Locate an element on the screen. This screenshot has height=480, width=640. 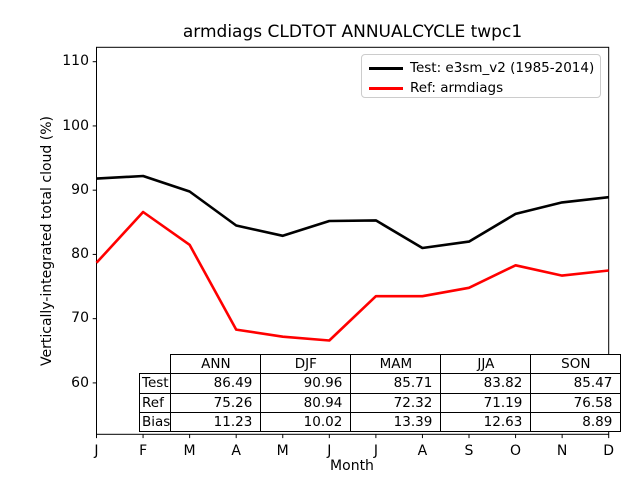
table-row: Test 86.49 90.96 85.71 83.82 85.47 is located at coordinates (380, 383).